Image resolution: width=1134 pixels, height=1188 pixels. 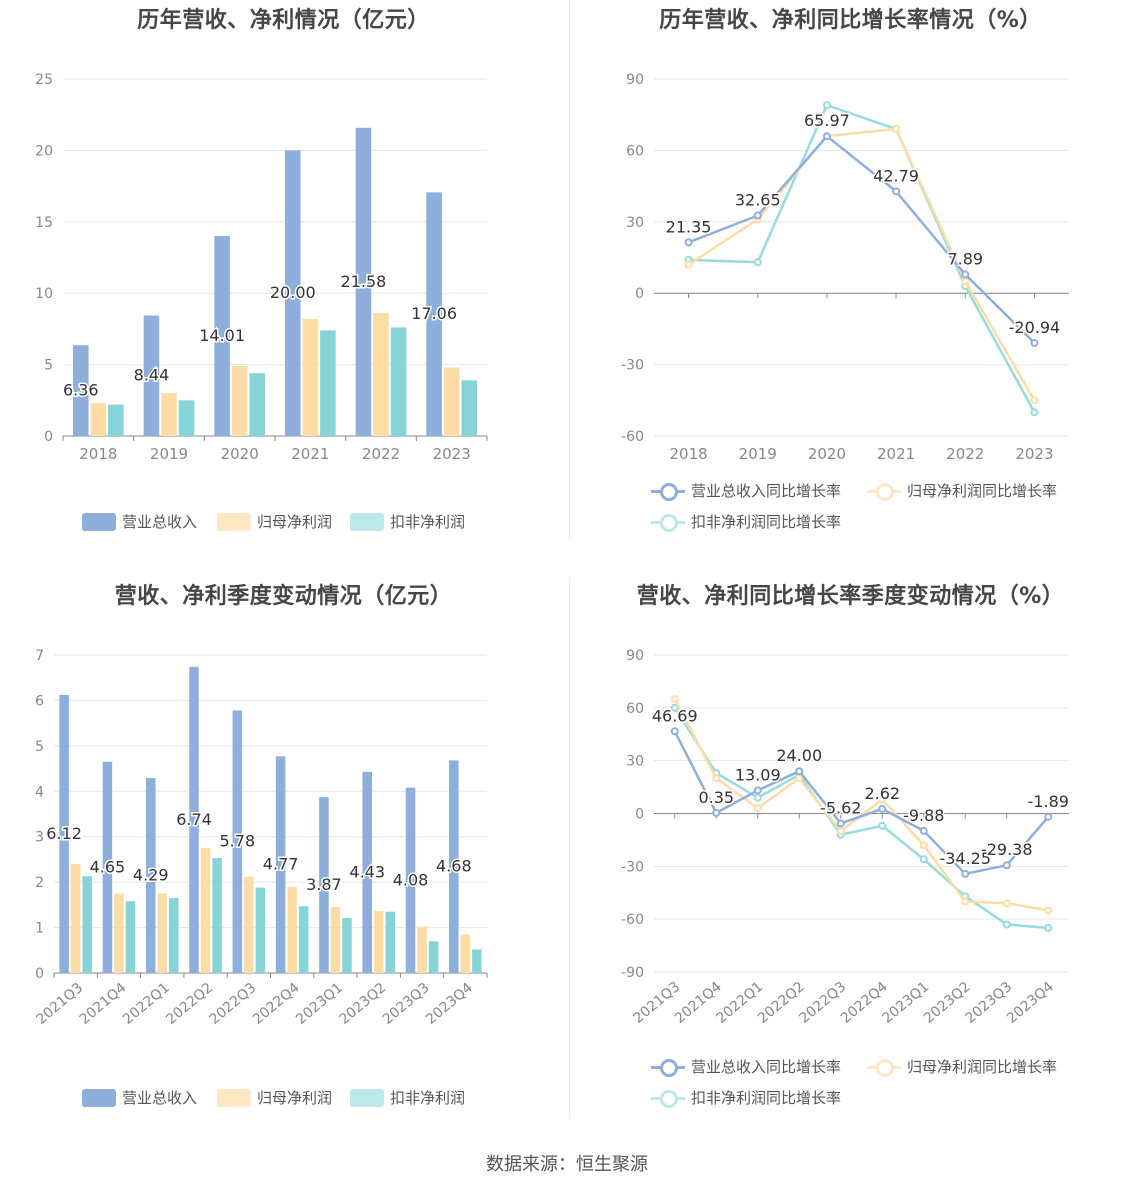 I want to click on line-net-profit-growth, so click(x=861, y=264).